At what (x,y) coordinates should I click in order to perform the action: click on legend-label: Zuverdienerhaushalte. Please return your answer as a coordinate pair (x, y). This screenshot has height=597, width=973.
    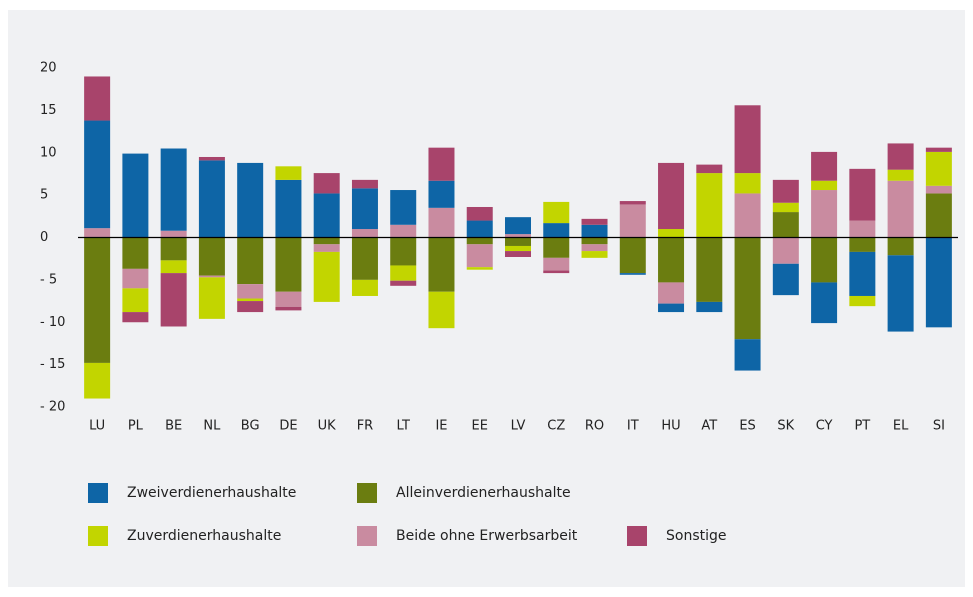
    Looking at the image, I should click on (204, 536).